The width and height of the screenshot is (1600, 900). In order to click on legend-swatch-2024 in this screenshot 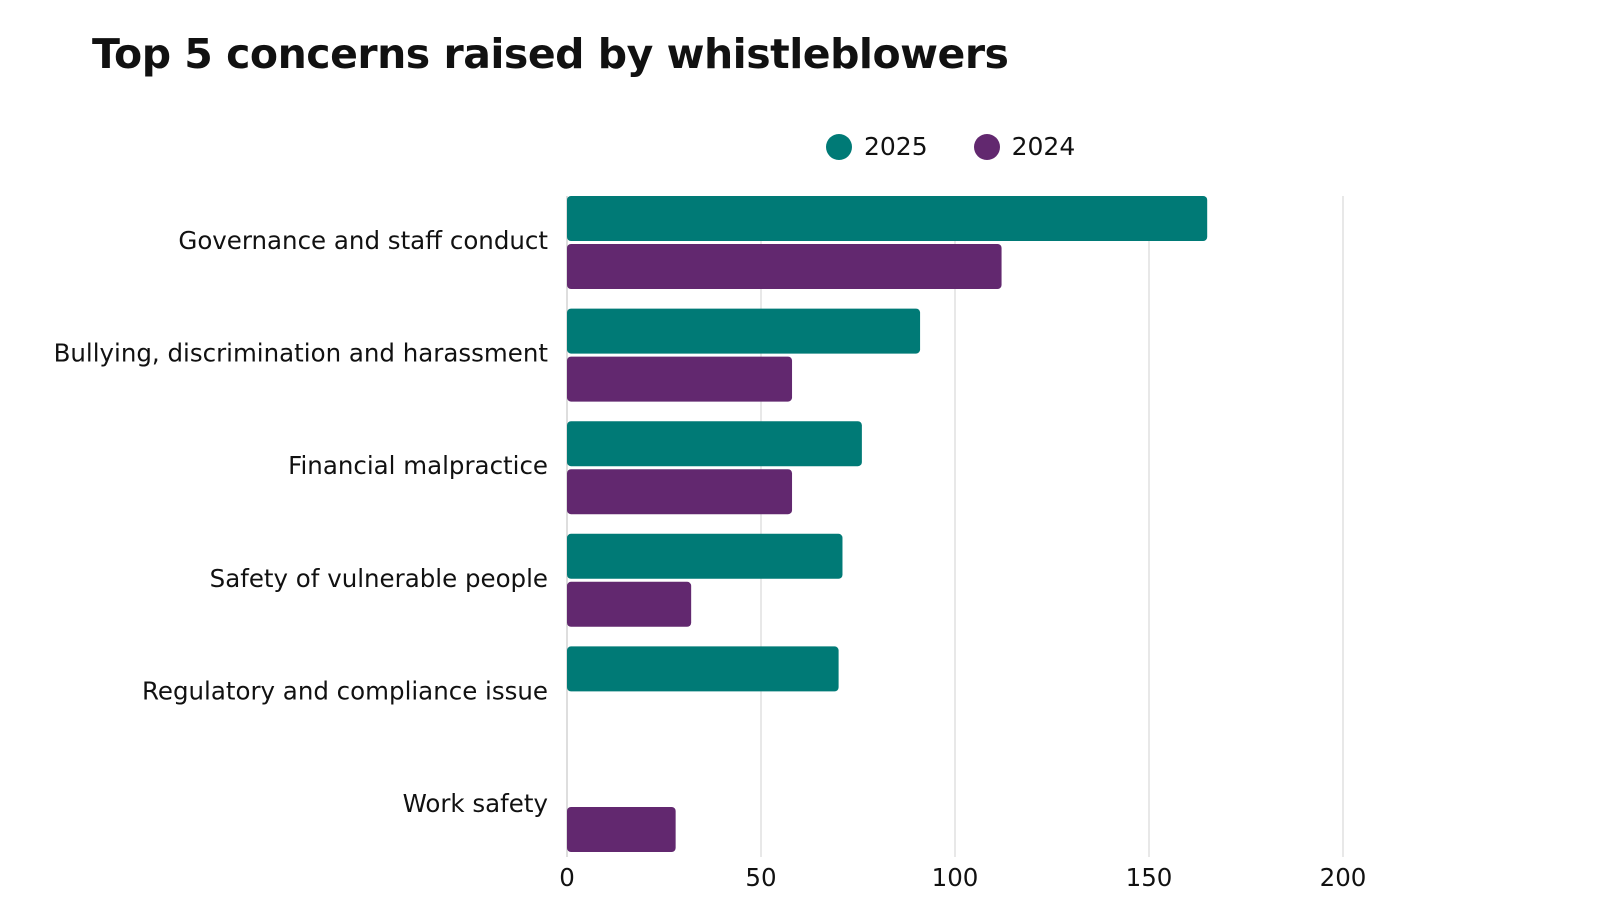, I will do `click(986, 146)`.